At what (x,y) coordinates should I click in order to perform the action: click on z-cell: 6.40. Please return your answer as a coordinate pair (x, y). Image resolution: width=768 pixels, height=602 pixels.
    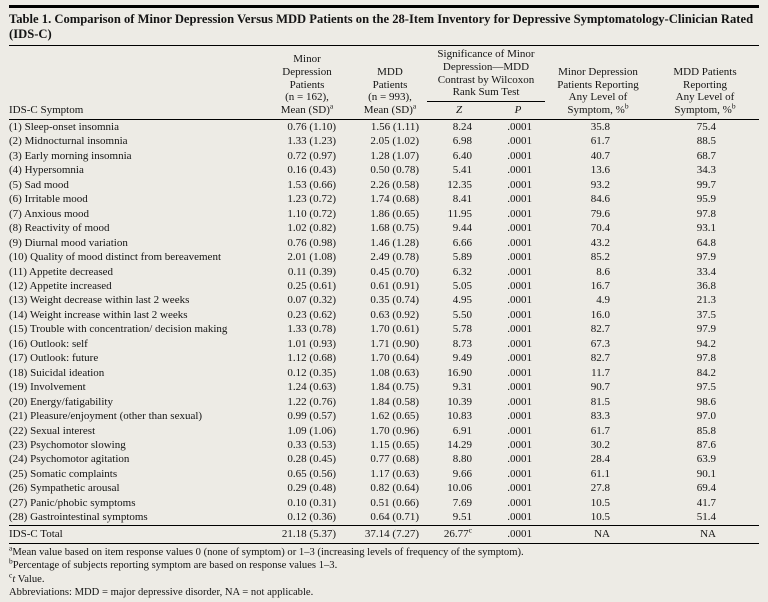
    Looking at the image, I should click on (462, 155).